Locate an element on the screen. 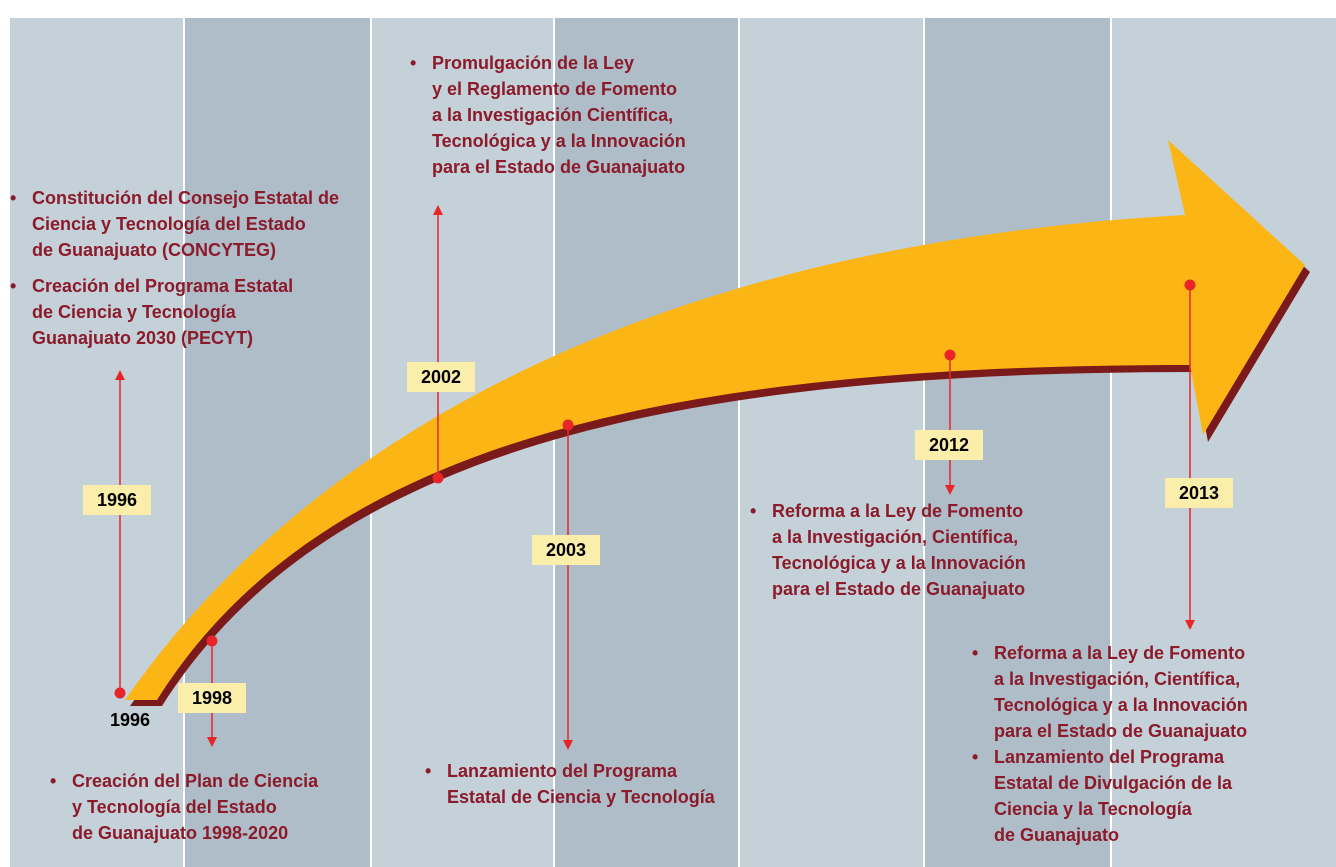  text-line: y el Reglamento de Fomento is located at coordinates (555, 89).